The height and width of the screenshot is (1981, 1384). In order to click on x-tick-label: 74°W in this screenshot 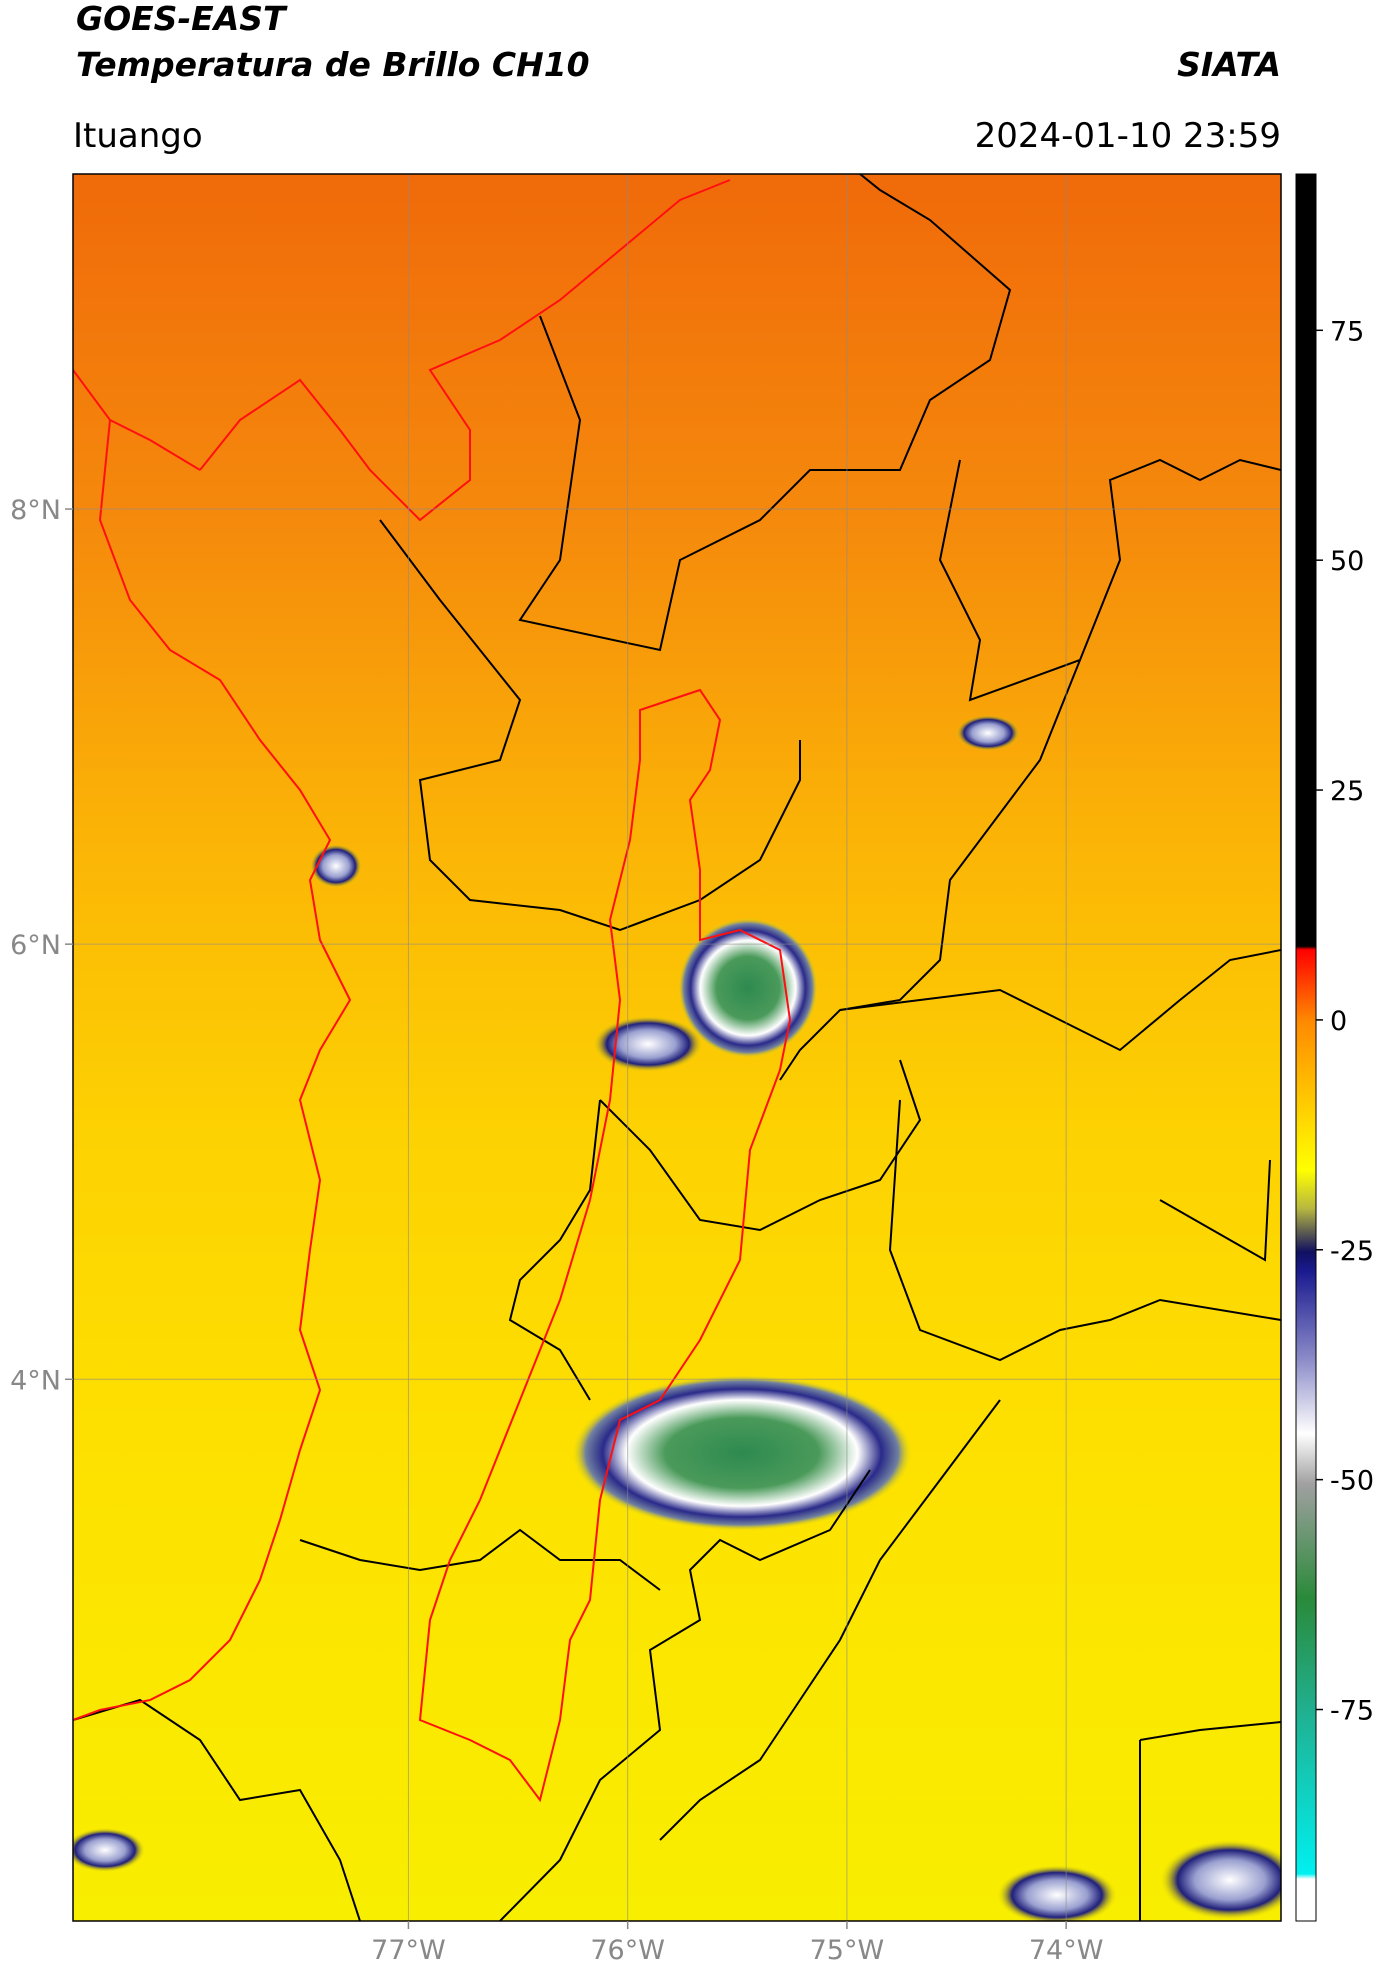, I will do `click(1066, 1950)`.